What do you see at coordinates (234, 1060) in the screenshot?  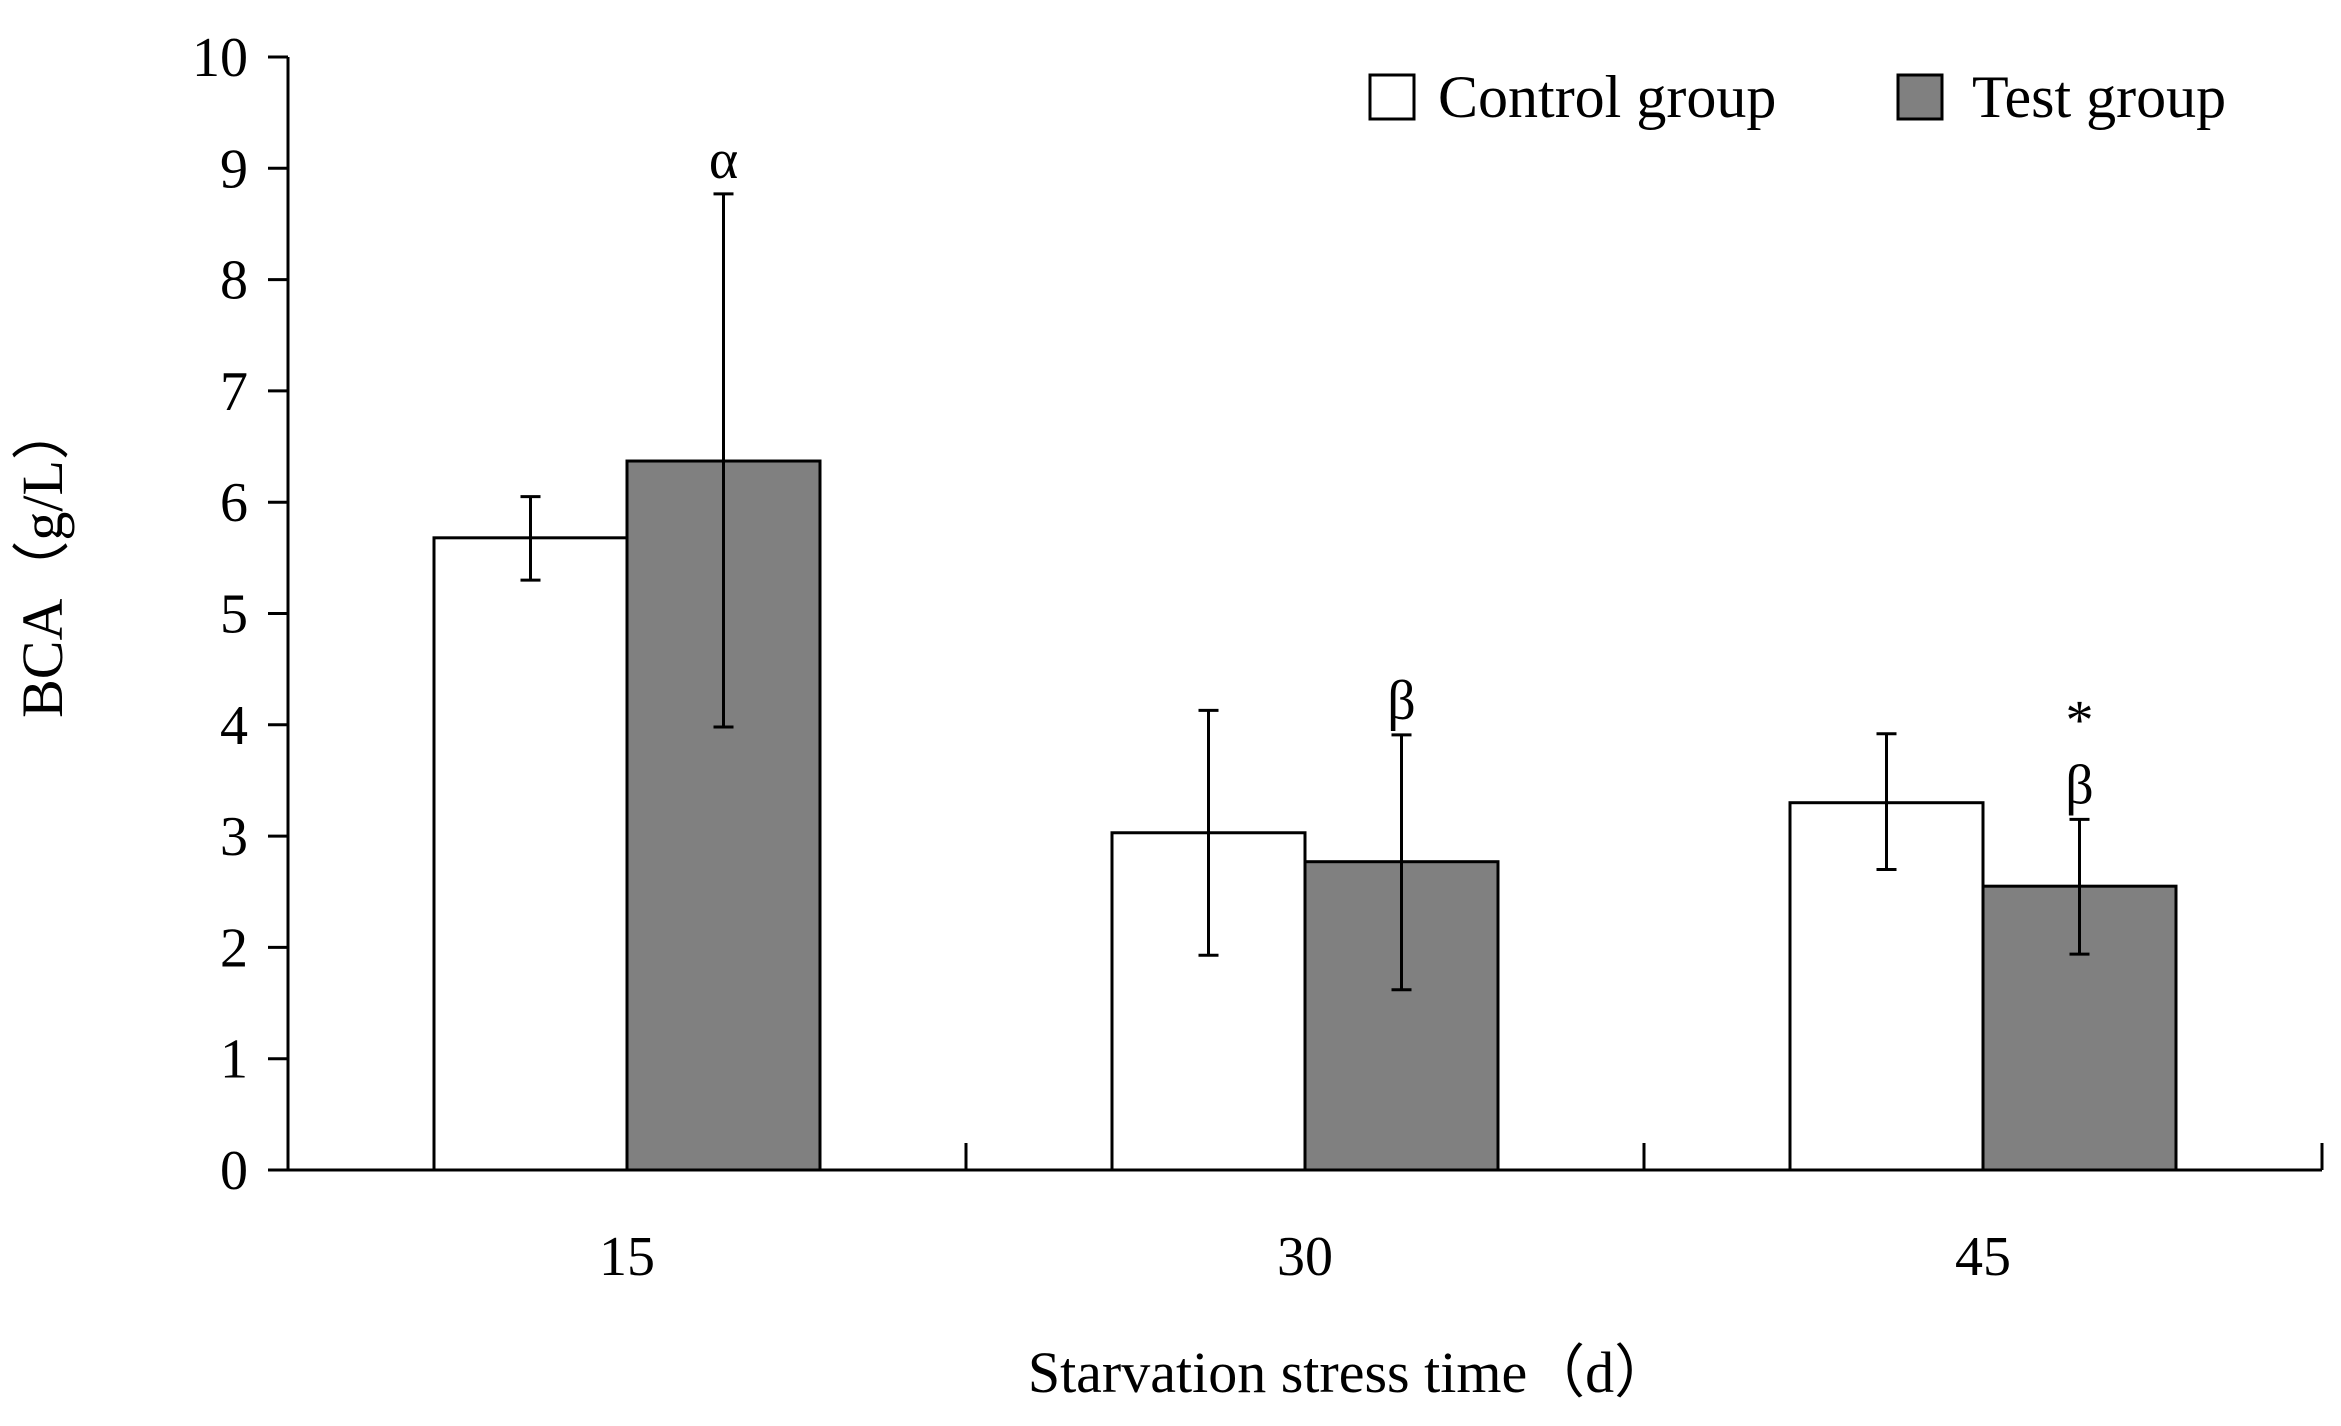 I see `y-tick-label: 1` at bounding box center [234, 1060].